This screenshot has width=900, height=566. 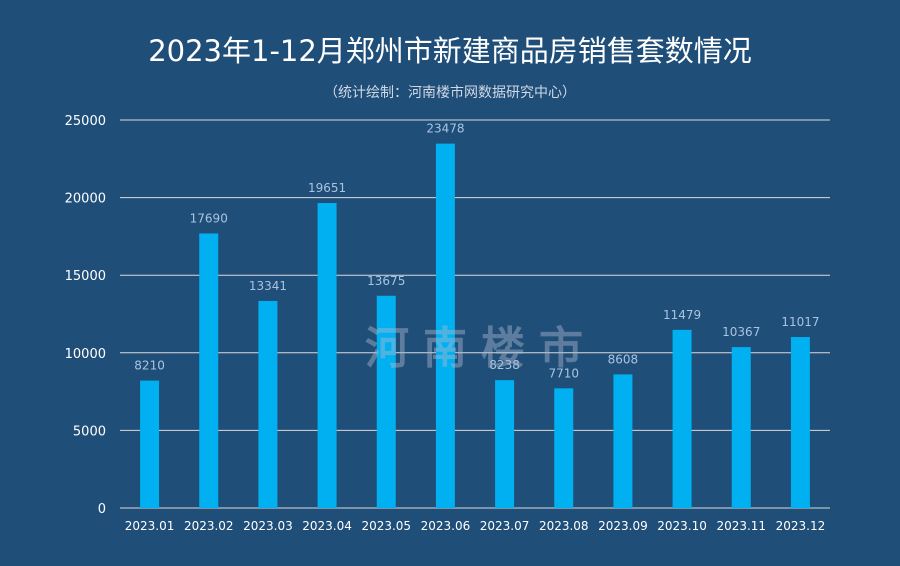 I want to click on chart-title: 2023年1-12月郑州市新建商品房销售套数情况, so click(x=450, y=51).